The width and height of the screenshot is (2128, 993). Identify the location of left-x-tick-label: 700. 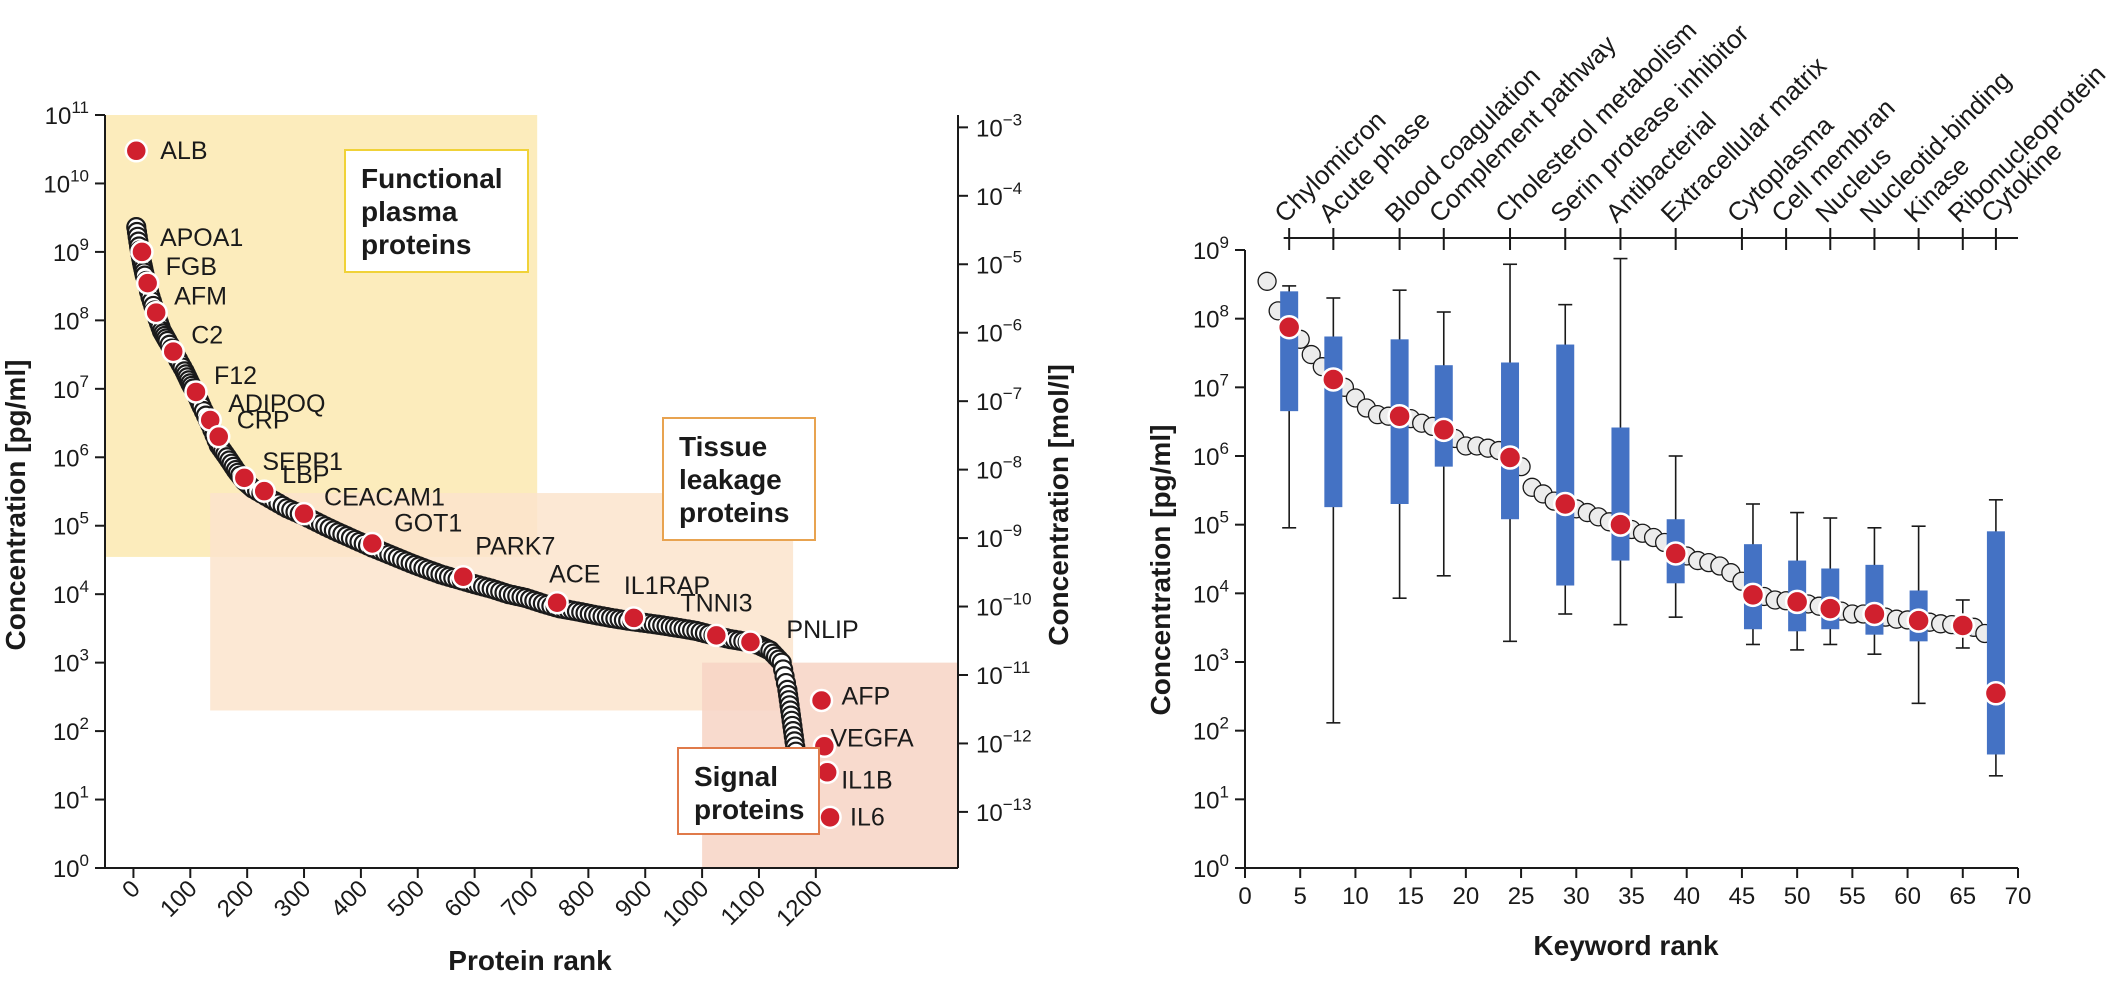
(519, 898).